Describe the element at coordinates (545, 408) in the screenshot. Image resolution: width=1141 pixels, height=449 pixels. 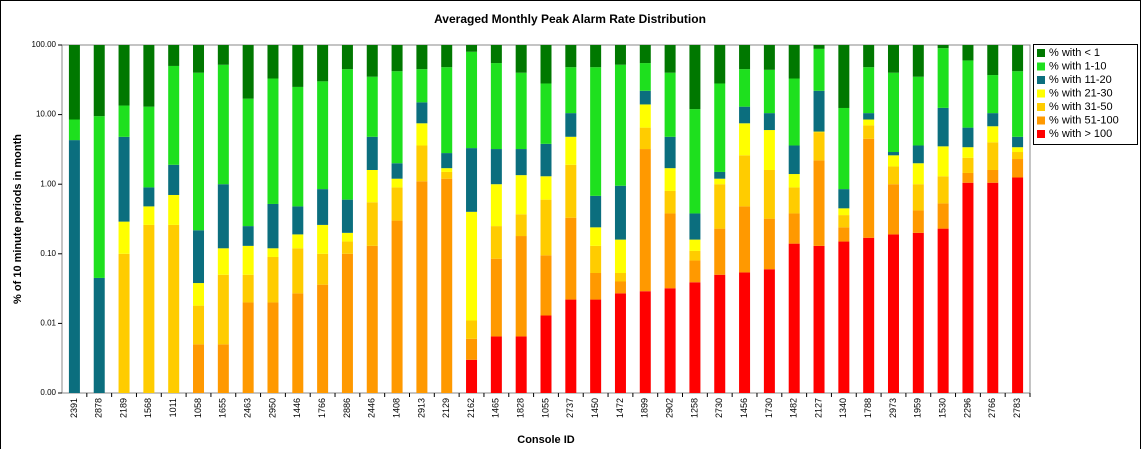
I see `x-tick-label: 1055` at that location.